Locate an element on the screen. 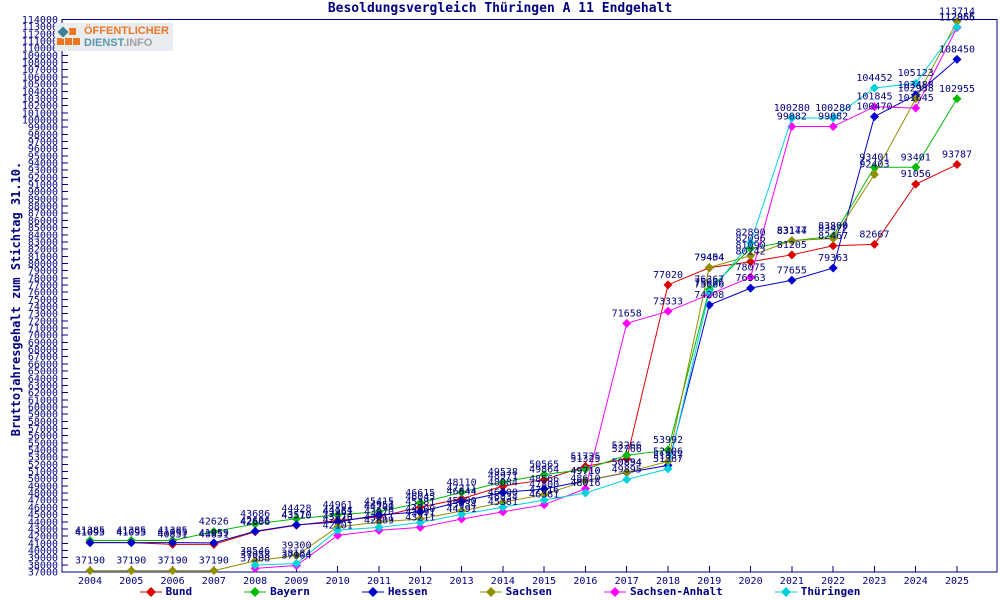 The height and width of the screenshot is (600, 1000). y-tick-label: 106000 is located at coordinates (40, 77).